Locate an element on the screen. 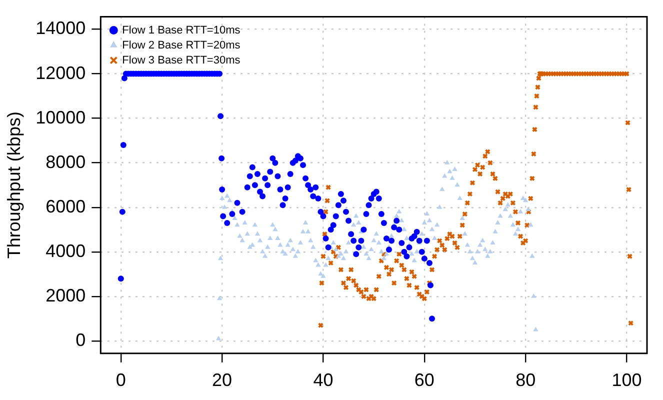 The width and height of the screenshot is (663, 400). x-tick-label: 20 is located at coordinates (222, 380).